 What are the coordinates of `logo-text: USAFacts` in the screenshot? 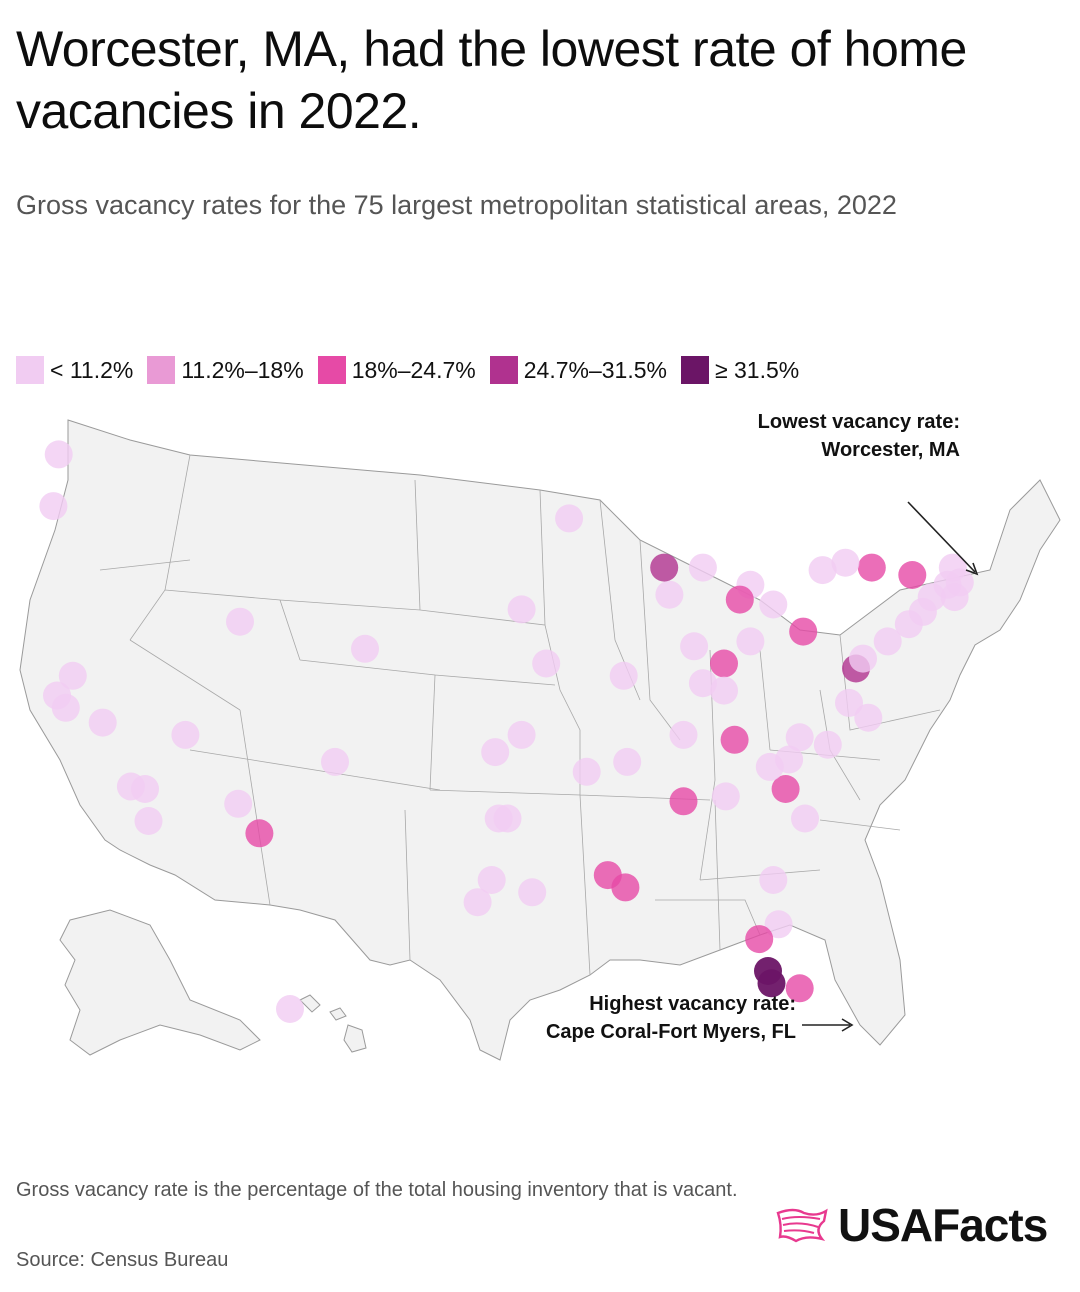 It's located at (943, 1225).